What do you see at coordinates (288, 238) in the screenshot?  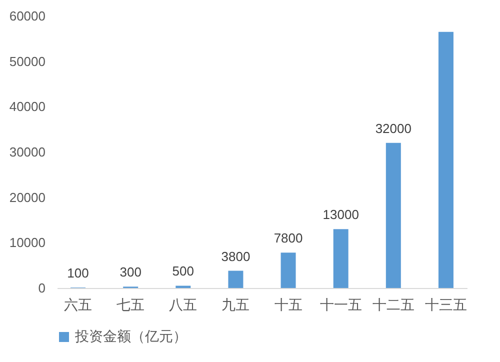 I see `text: 7800` at bounding box center [288, 238].